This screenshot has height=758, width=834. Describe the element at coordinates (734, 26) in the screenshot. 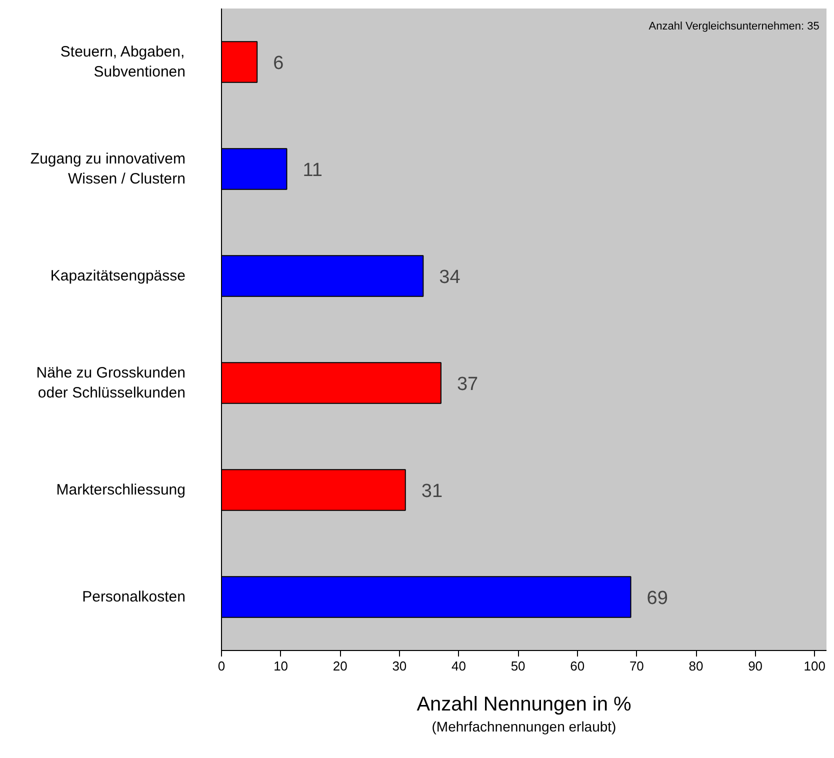

I see `annotation: Anzahl Vergleichsunternehmen: 35` at that location.